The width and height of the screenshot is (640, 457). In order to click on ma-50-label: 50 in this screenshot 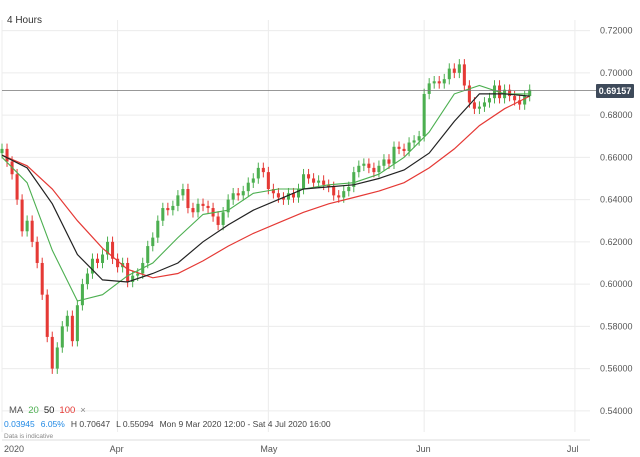, I will do `click(49, 410)`.